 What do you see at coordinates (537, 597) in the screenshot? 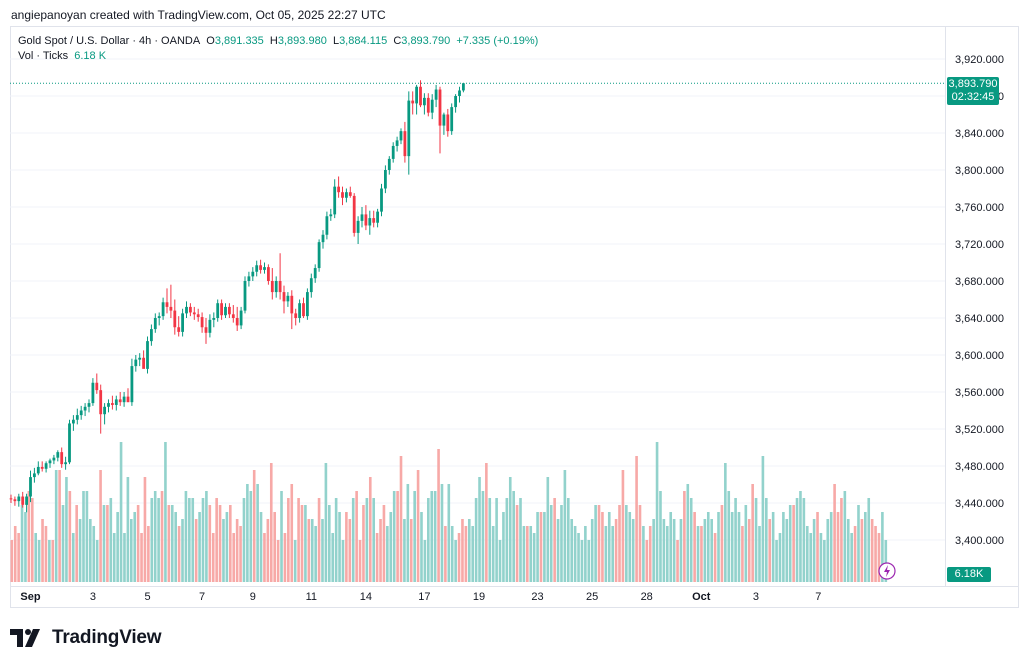
I see `time-tick-label: 23` at bounding box center [537, 597].